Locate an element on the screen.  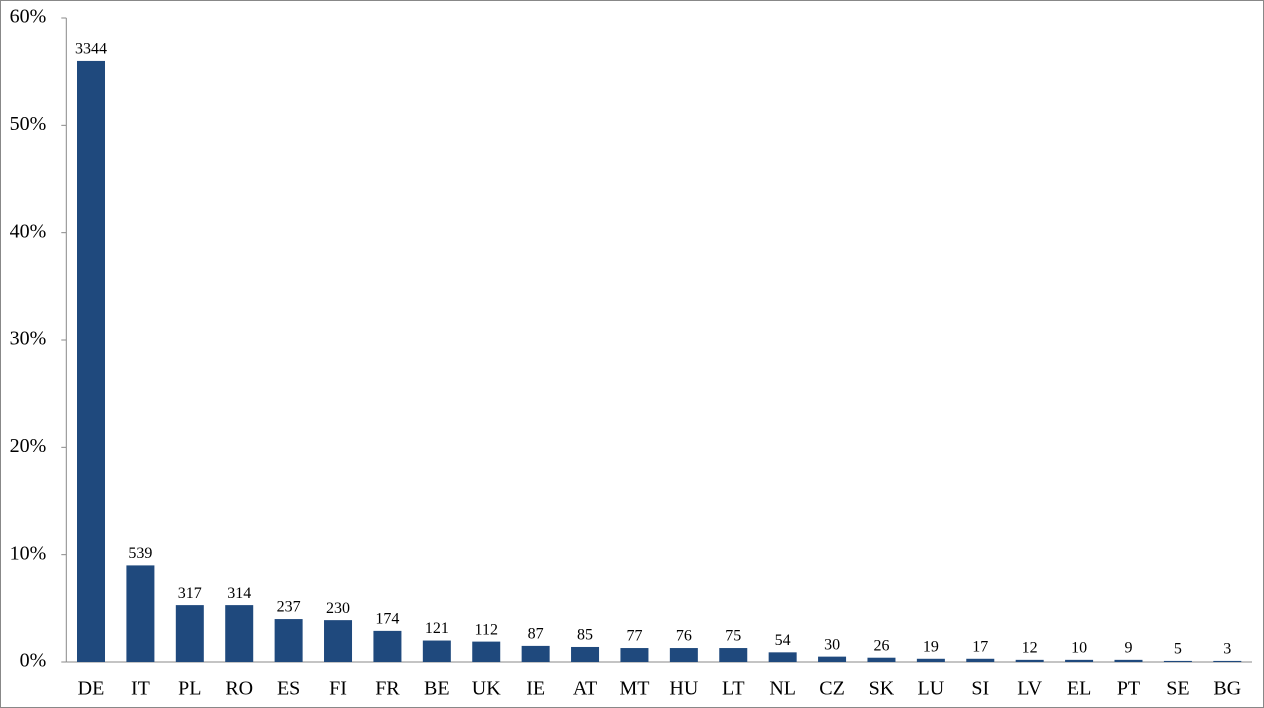
x-tick-label: LU is located at coordinates (931, 689).